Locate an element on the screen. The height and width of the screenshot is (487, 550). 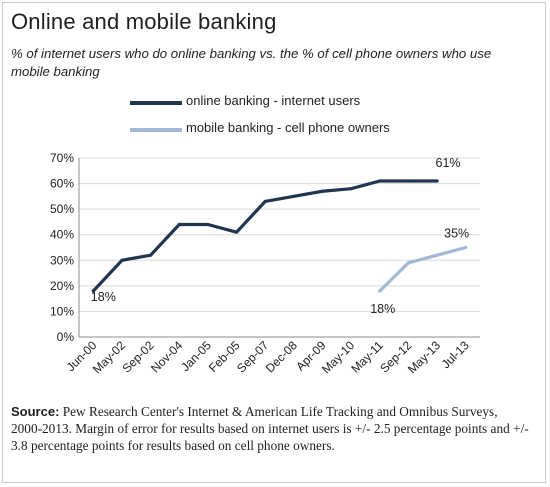
series-line-online is located at coordinates (265, 236).